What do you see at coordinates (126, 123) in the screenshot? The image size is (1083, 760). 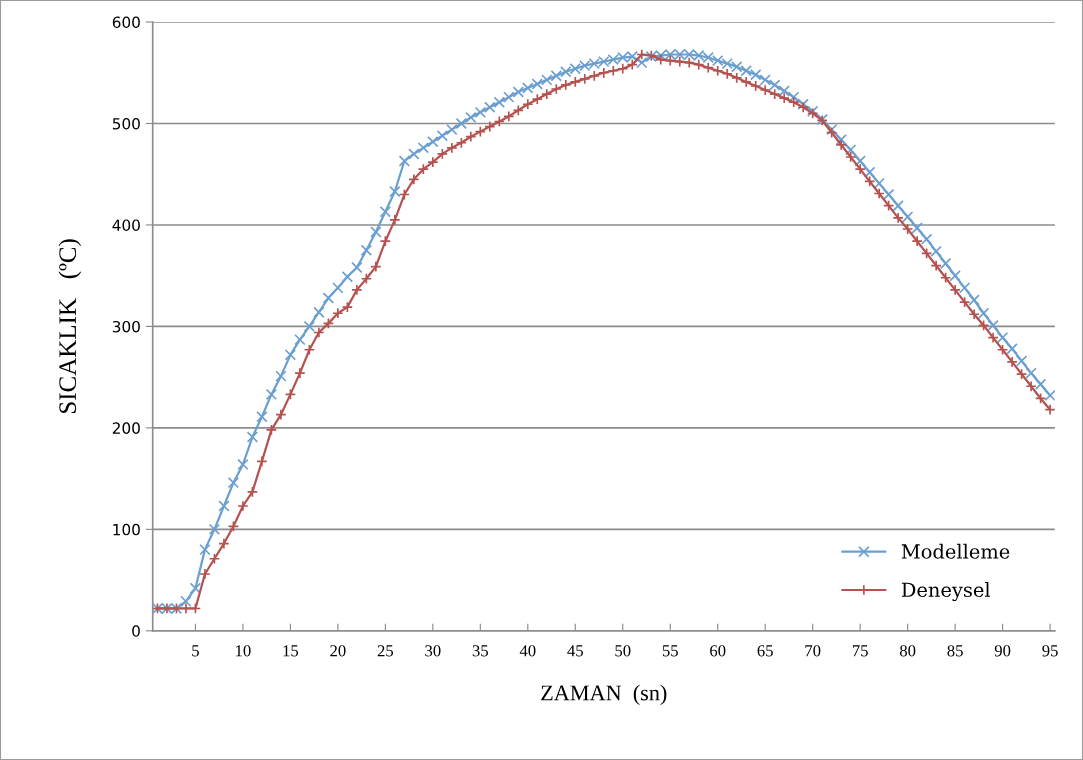 I see `y-tick-label: 500` at bounding box center [126, 123].